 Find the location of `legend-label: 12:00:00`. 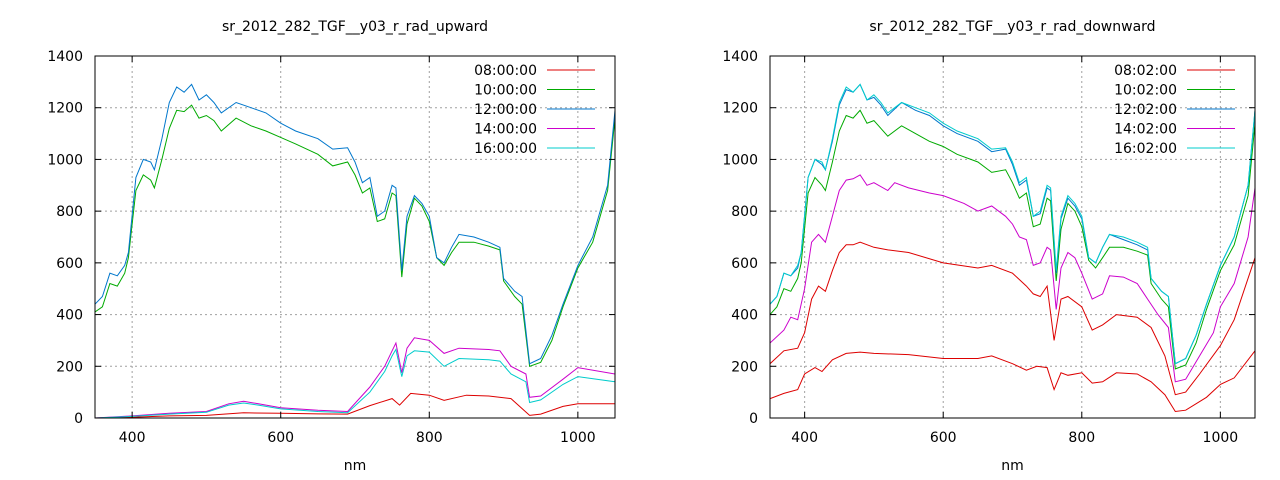

legend-label: 12:00:00 is located at coordinates (505, 110).